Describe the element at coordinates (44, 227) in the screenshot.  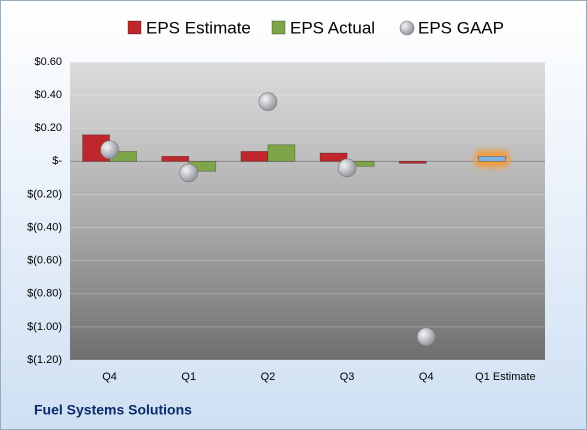
I see `y-tick-label: $(0.40)` at that location.